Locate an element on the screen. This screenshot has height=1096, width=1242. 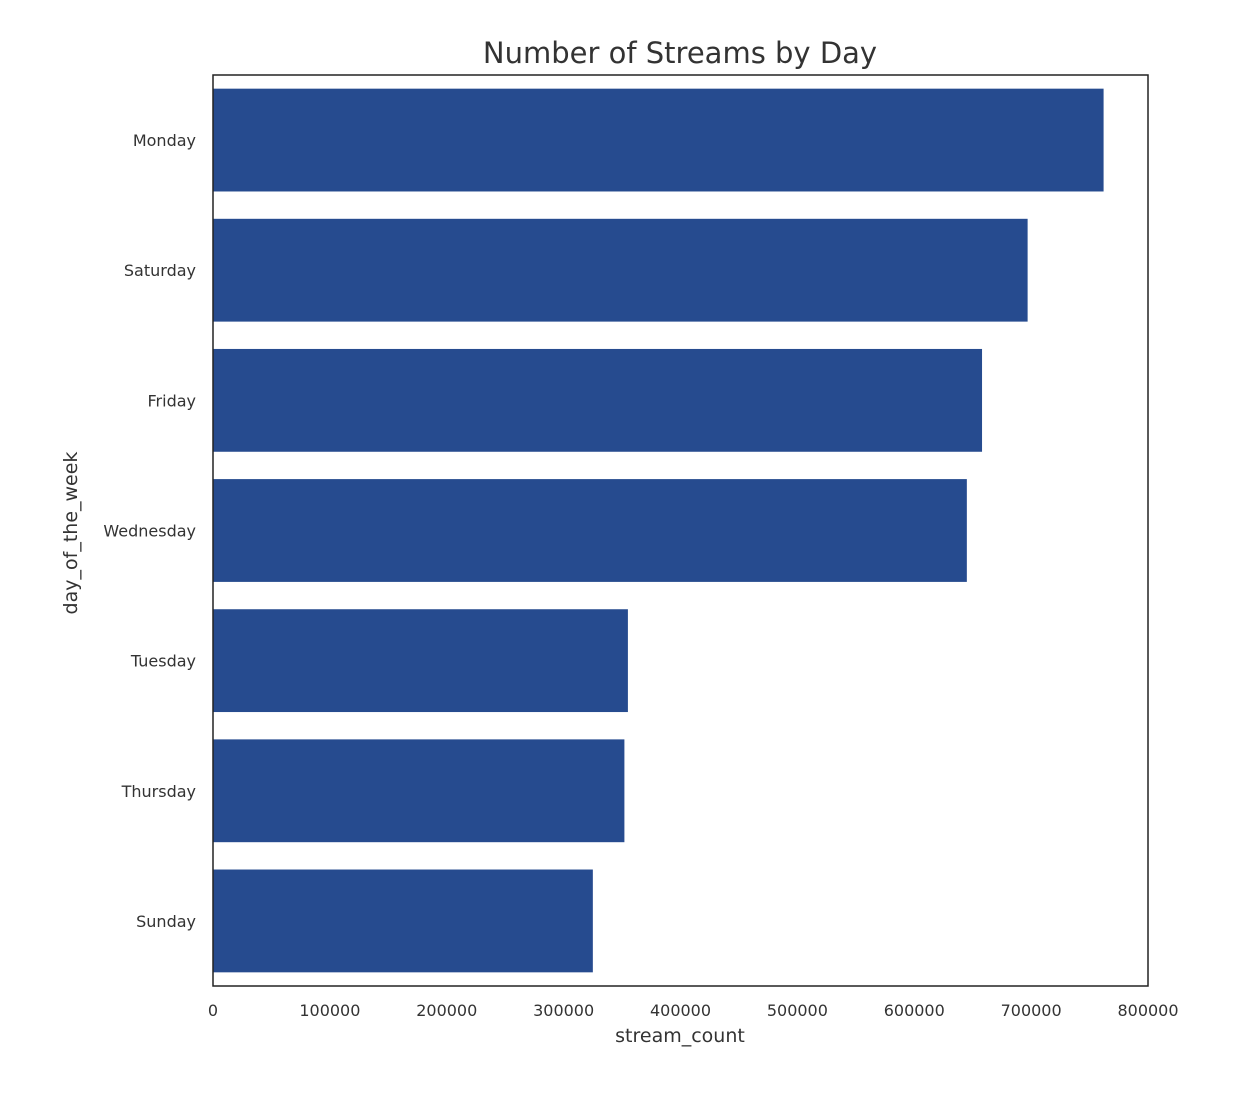
y-tick-label-saturday: Saturday is located at coordinates (160, 270).